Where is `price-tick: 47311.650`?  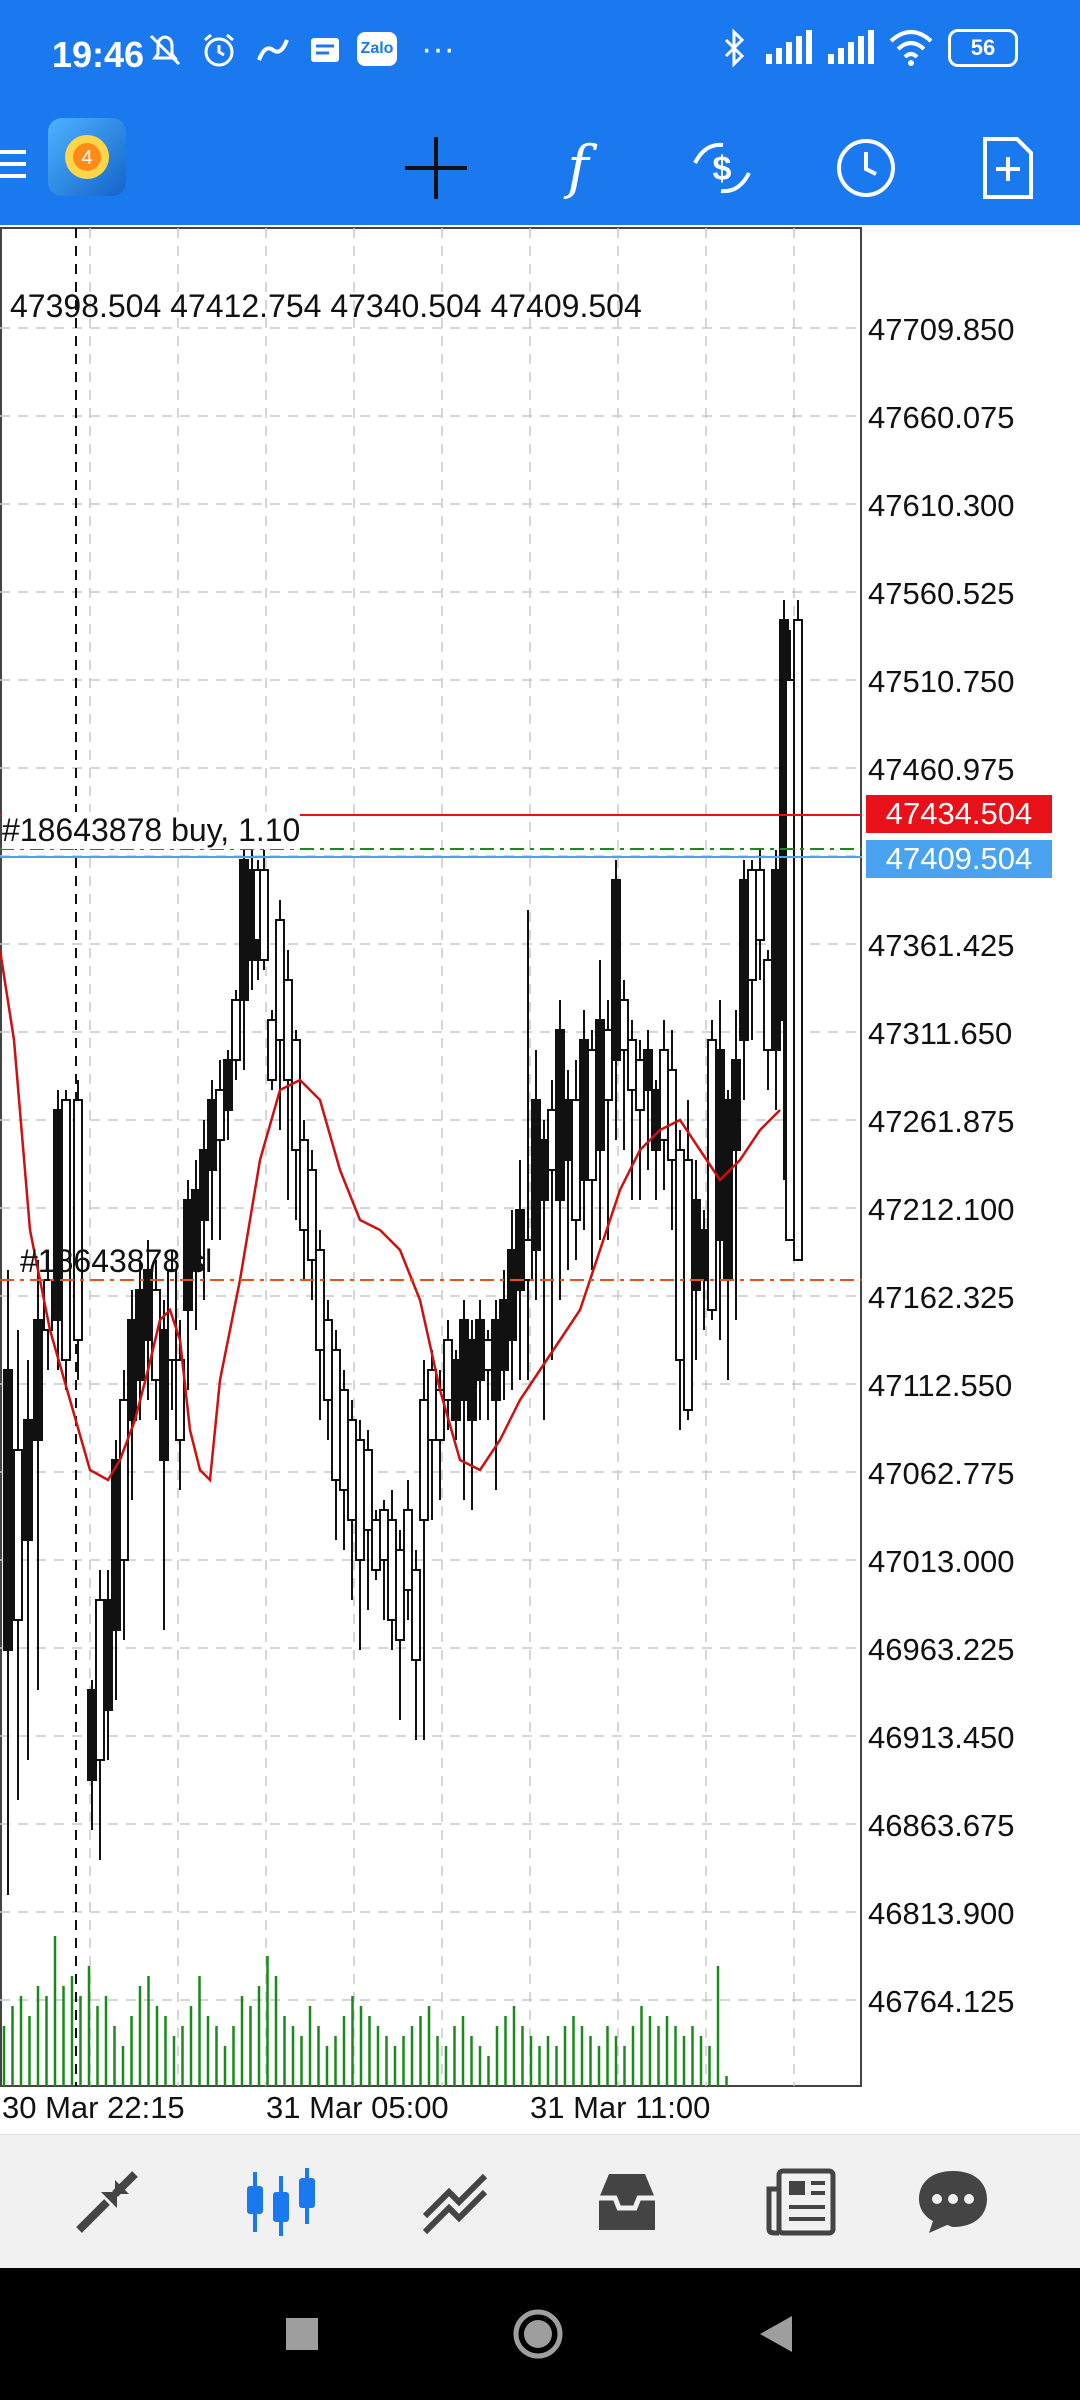 price-tick: 47311.650 is located at coordinates (940, 1033).